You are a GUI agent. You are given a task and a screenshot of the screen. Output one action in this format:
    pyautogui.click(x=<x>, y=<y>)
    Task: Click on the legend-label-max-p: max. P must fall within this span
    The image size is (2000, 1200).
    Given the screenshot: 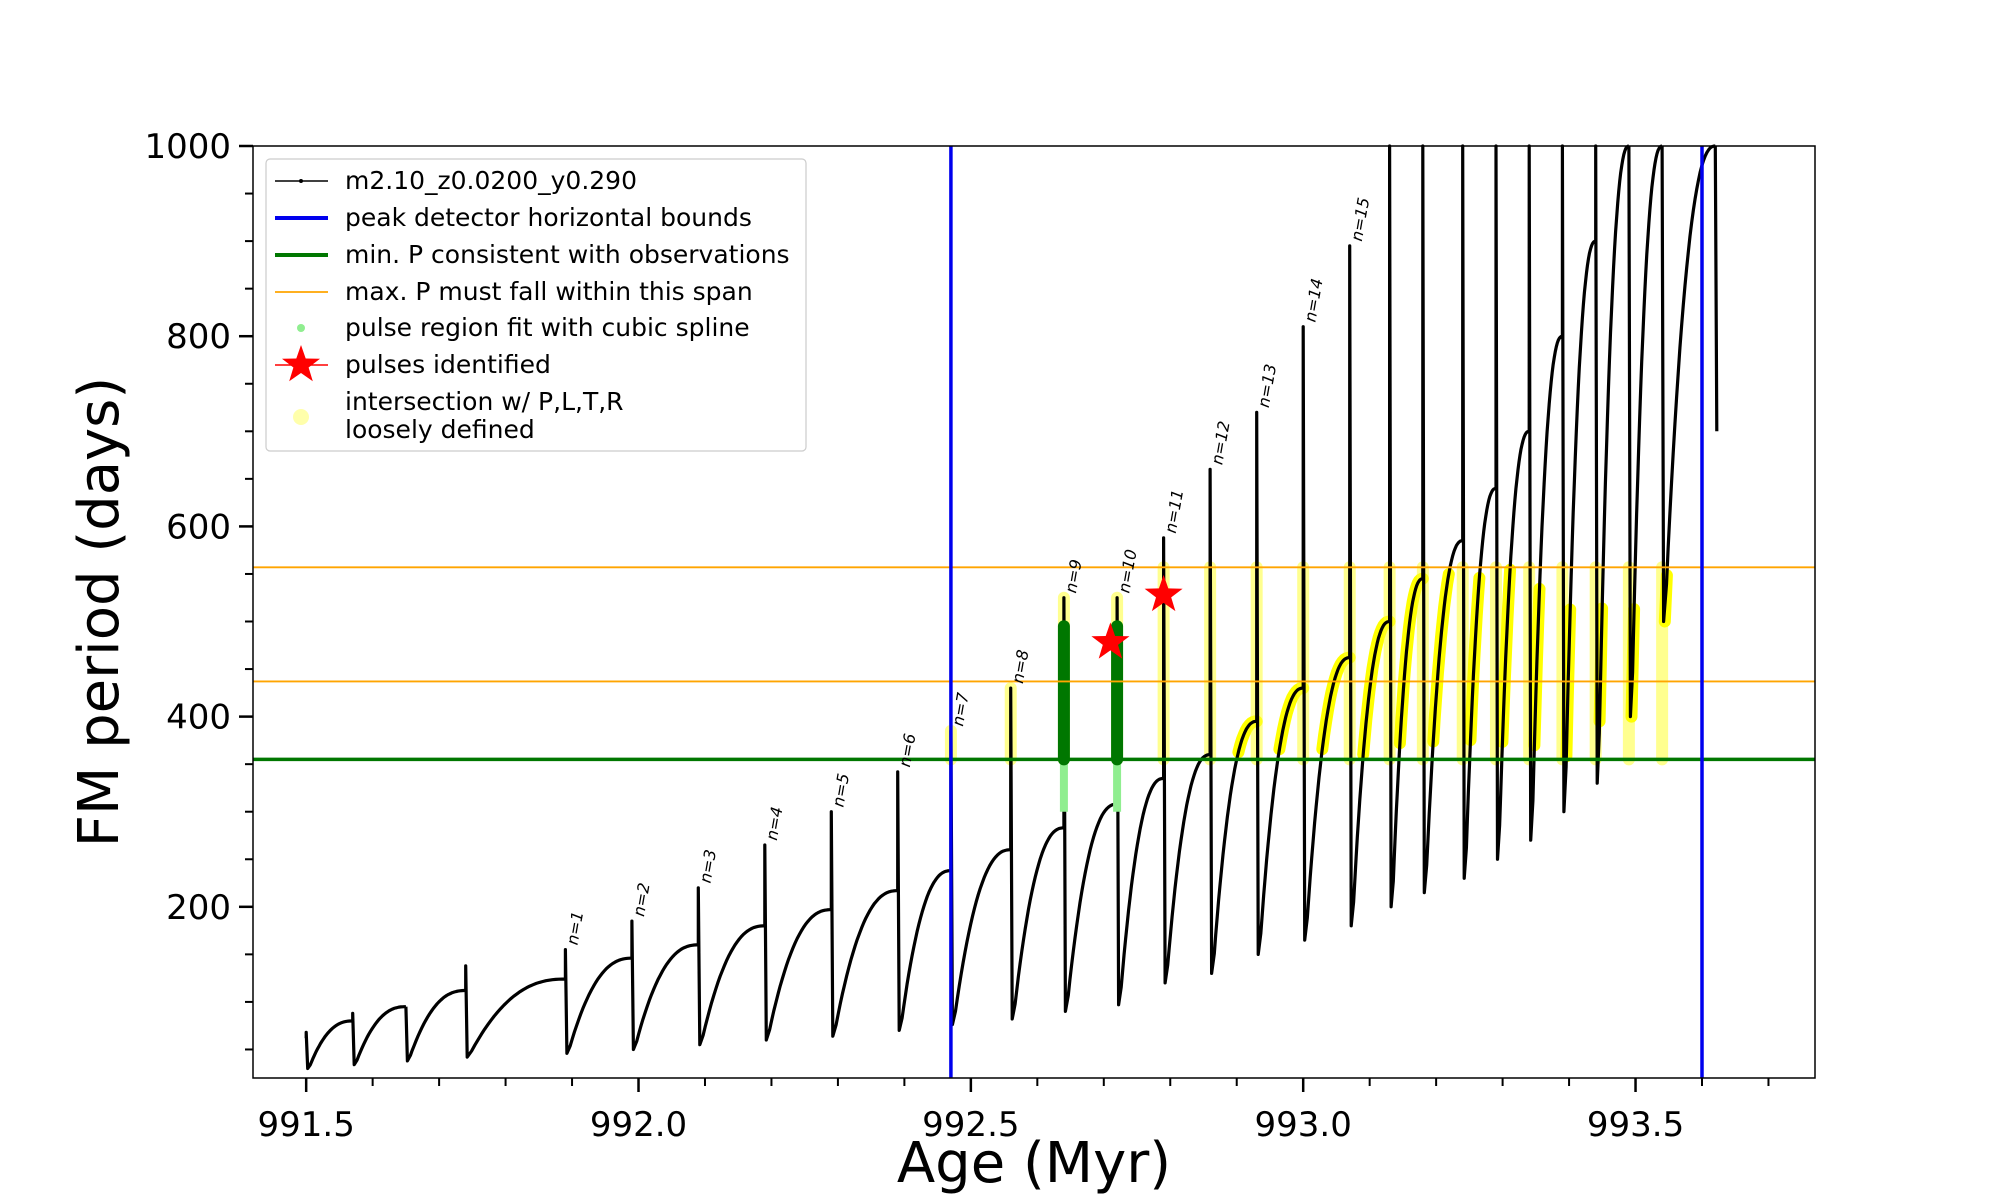 What is the action you would take?
    pyautogui.click(x=549, y=291)
    